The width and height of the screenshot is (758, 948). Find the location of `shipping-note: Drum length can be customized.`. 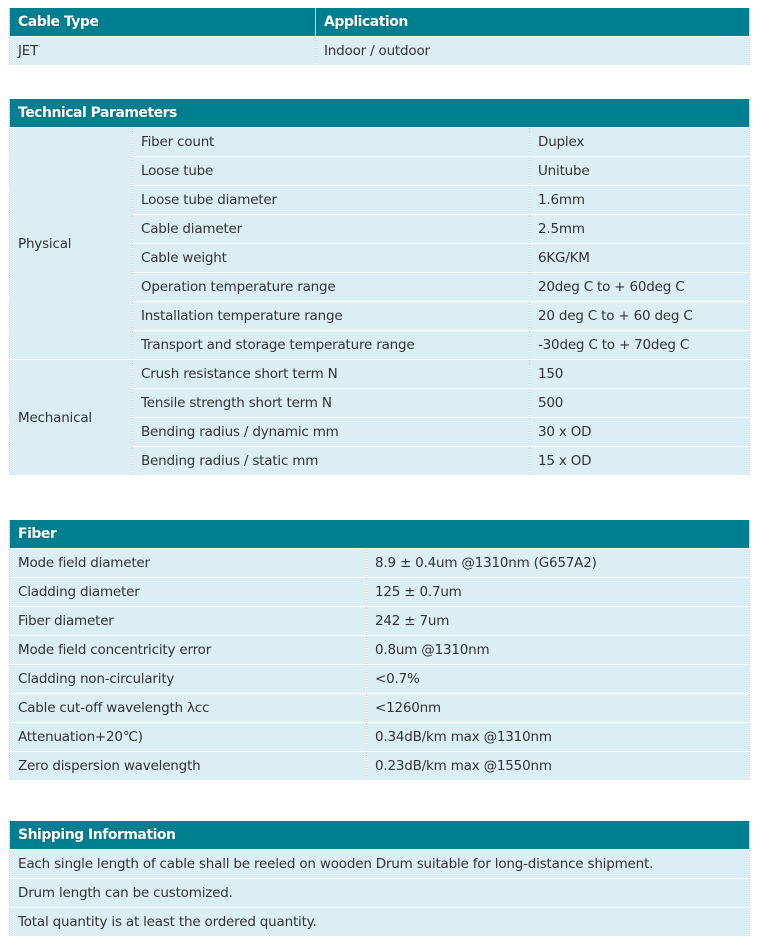

shipping-note: Drum length can be customized. is located at coordinates (379, 893).